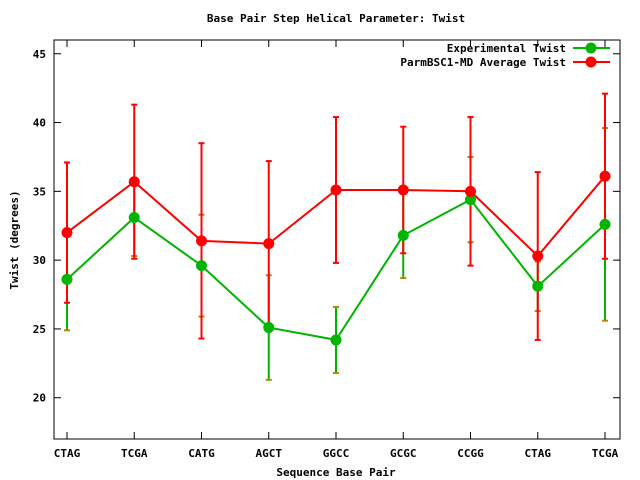 Image resolution: width=640 pixels, height=480 pixels. I want to click on legend-label: Experimental Twist, so click(506, 48).